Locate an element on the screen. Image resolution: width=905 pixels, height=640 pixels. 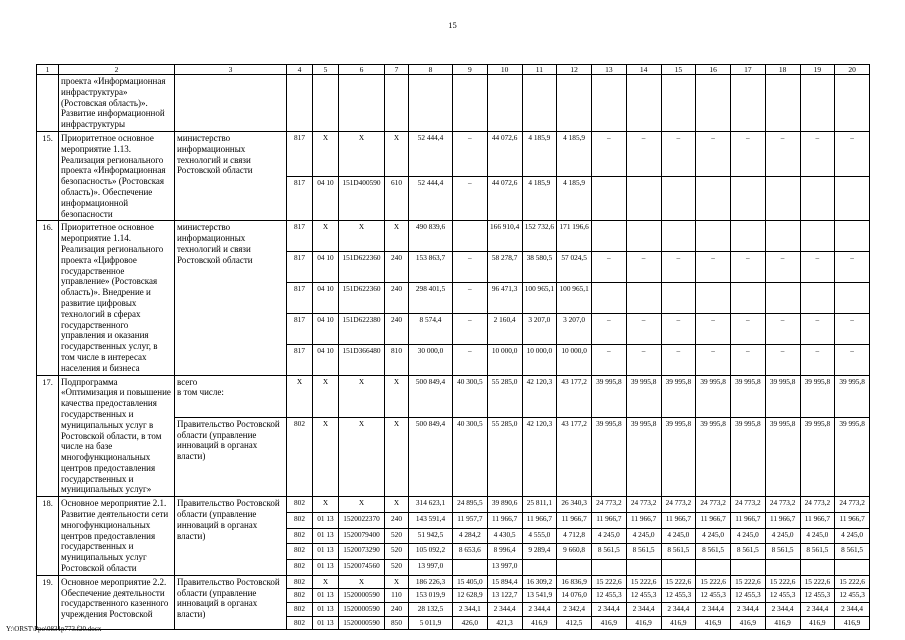
value-cell: 4 284,2 is located at coordinates (470, 536).